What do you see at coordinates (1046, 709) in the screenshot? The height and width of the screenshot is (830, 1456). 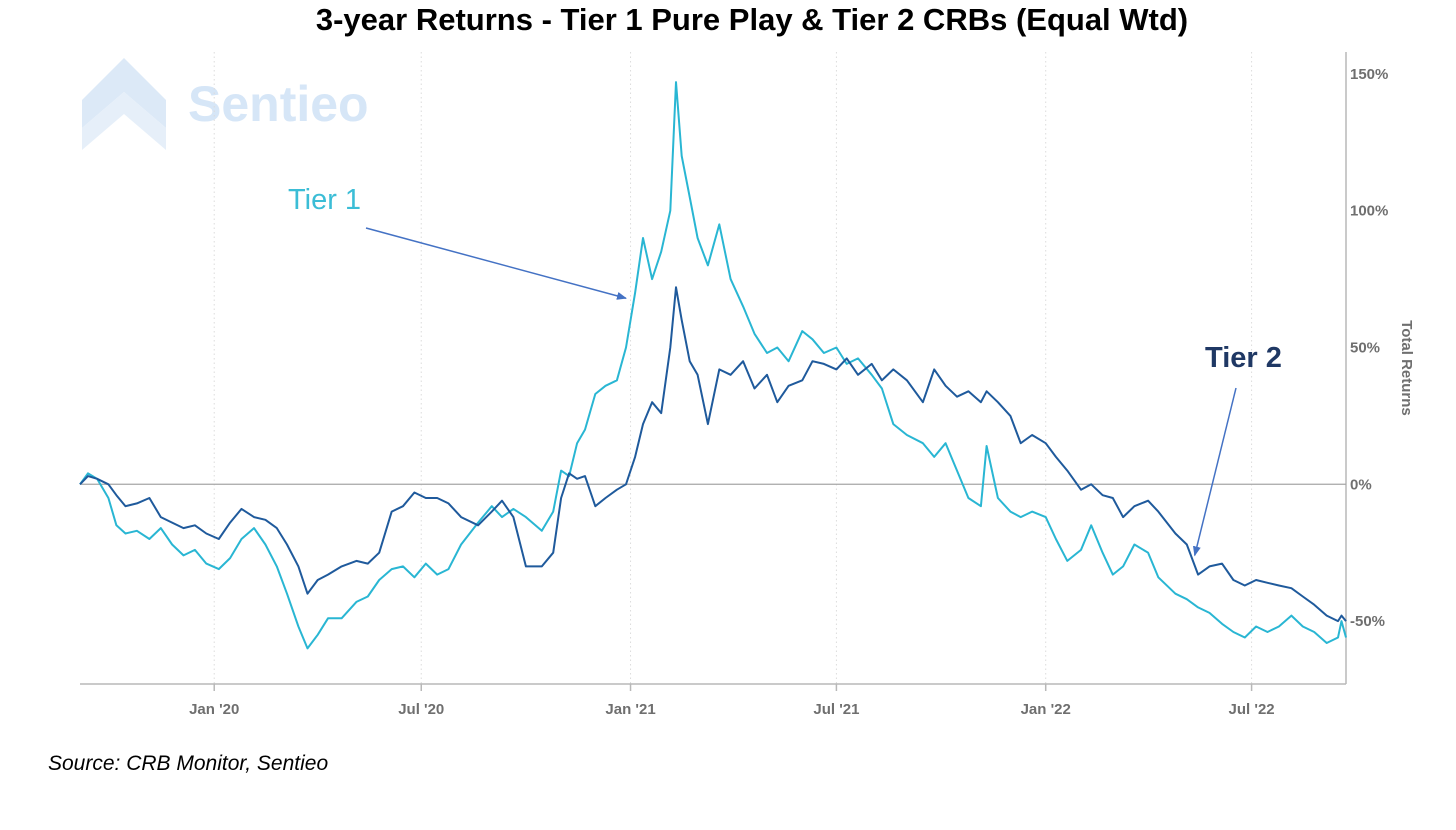 I see `x-tick-label: Jan '22` at bounding box center [1046, 709].